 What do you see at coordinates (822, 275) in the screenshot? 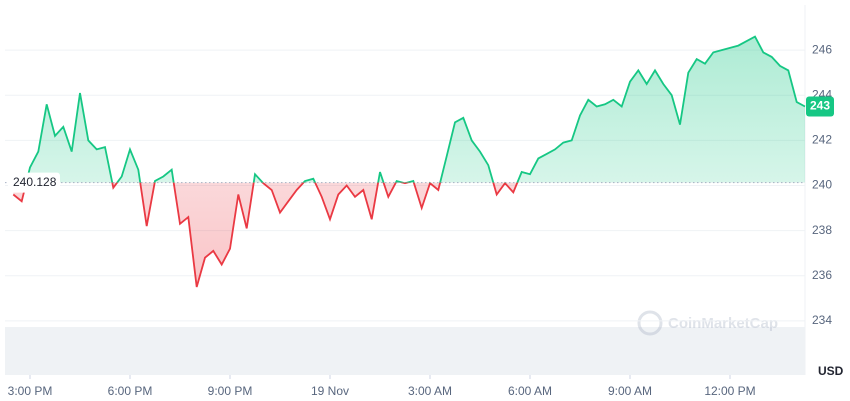
I see `y-tick-label: 236` at bounding box center [822, 275].